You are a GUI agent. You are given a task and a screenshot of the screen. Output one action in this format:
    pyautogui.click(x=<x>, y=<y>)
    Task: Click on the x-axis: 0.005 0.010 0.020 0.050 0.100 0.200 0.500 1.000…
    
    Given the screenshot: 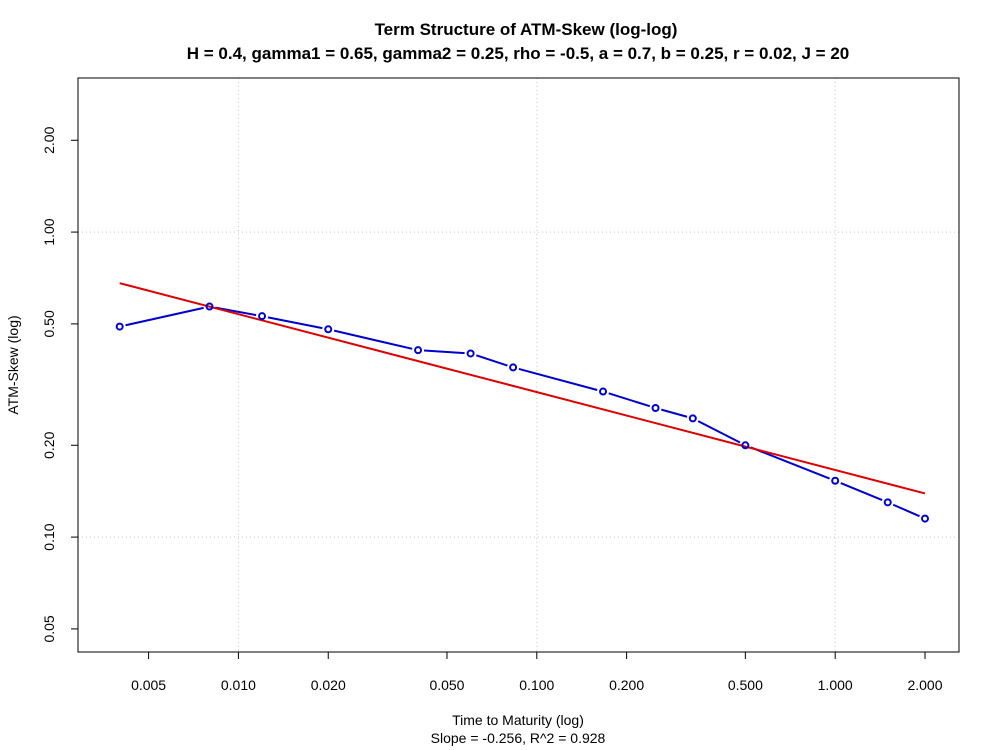 What is the action you would take?
    pyautogui.click(x=537, y=672)
    